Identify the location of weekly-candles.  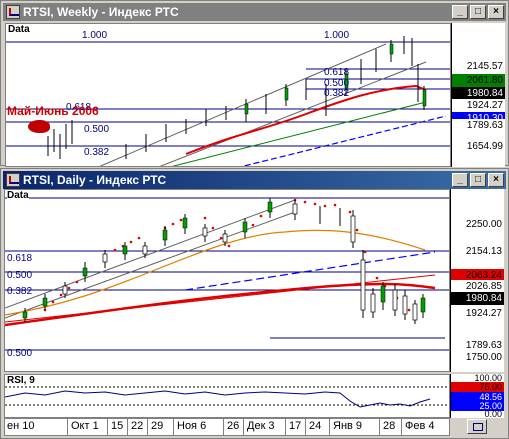
(335, 79).